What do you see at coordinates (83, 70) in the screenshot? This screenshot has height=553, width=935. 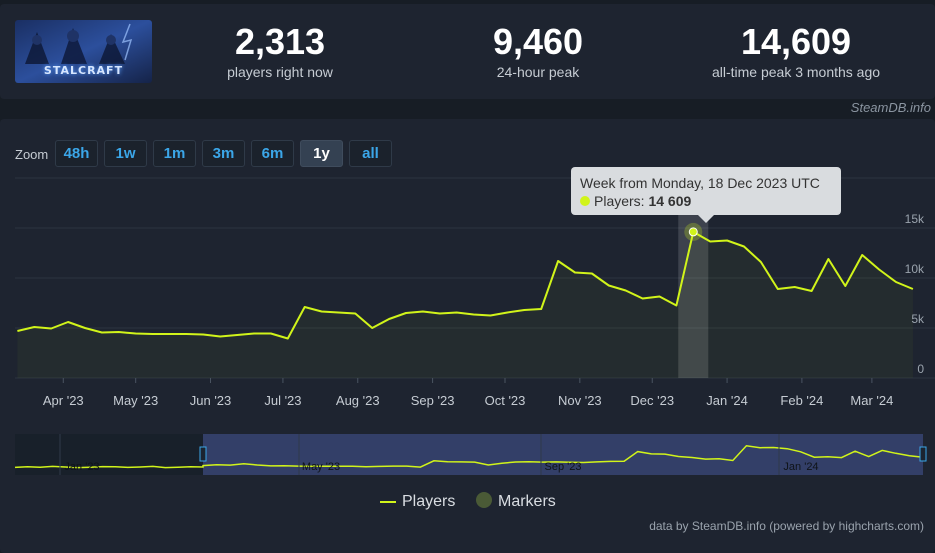 I see `game-logo-text: STALCRAFT` at bounding box center [83, 70].